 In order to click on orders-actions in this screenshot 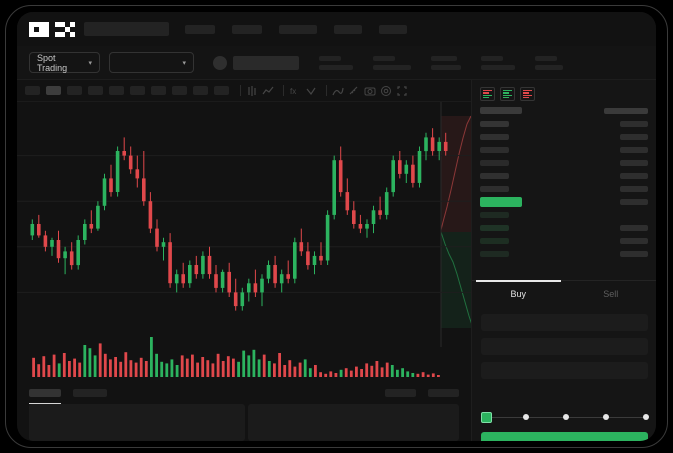, I will do `click(416, 393)`.